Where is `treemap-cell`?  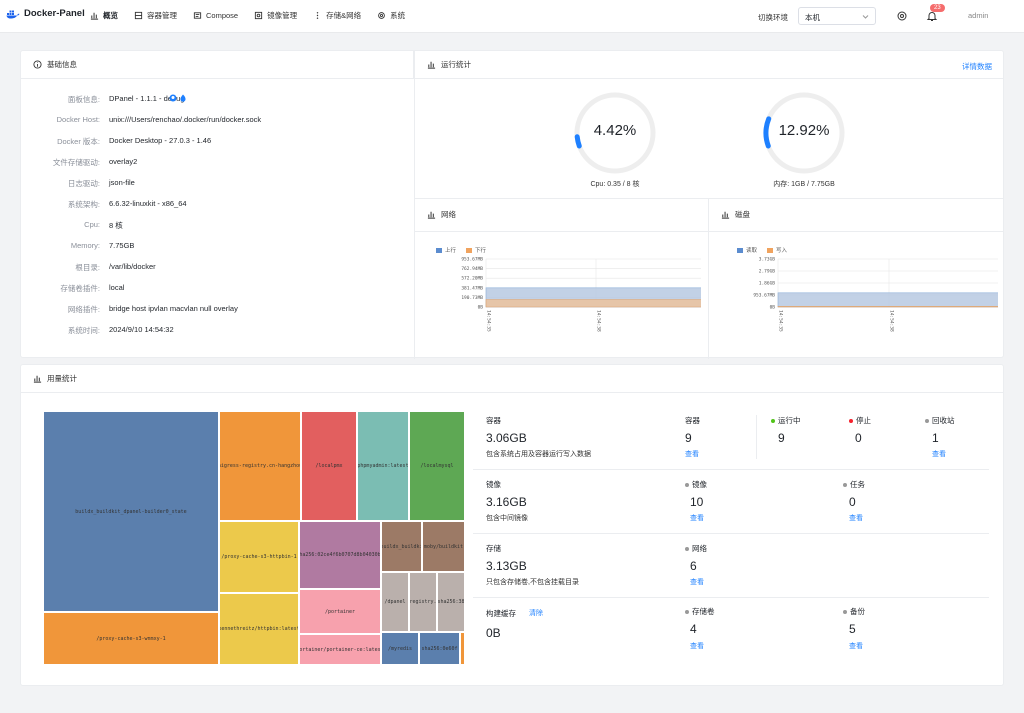
treemap-cell is located at coordinates (462, 648).